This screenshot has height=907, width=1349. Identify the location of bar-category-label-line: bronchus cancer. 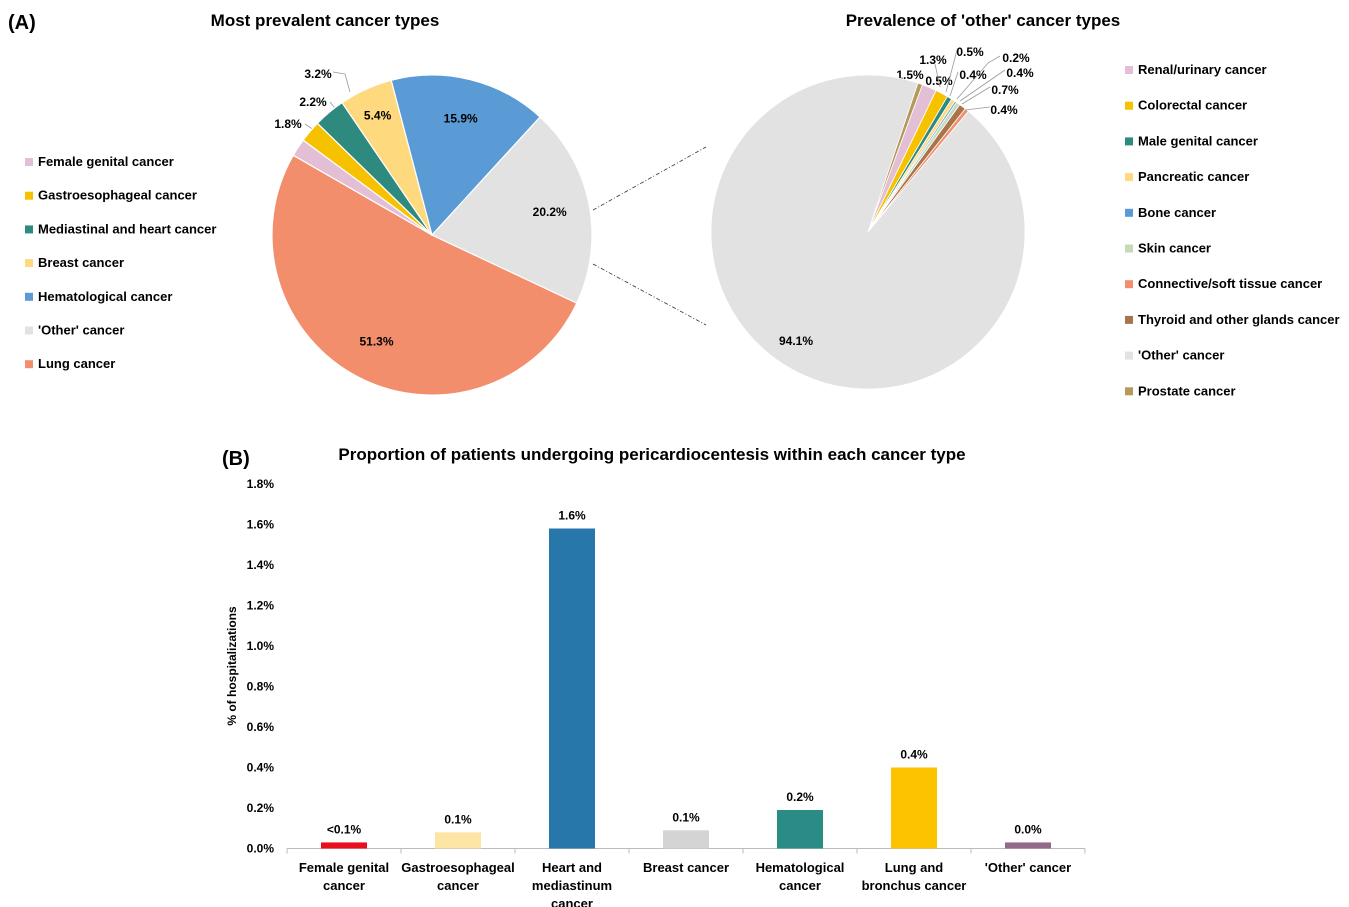
(914, 885).